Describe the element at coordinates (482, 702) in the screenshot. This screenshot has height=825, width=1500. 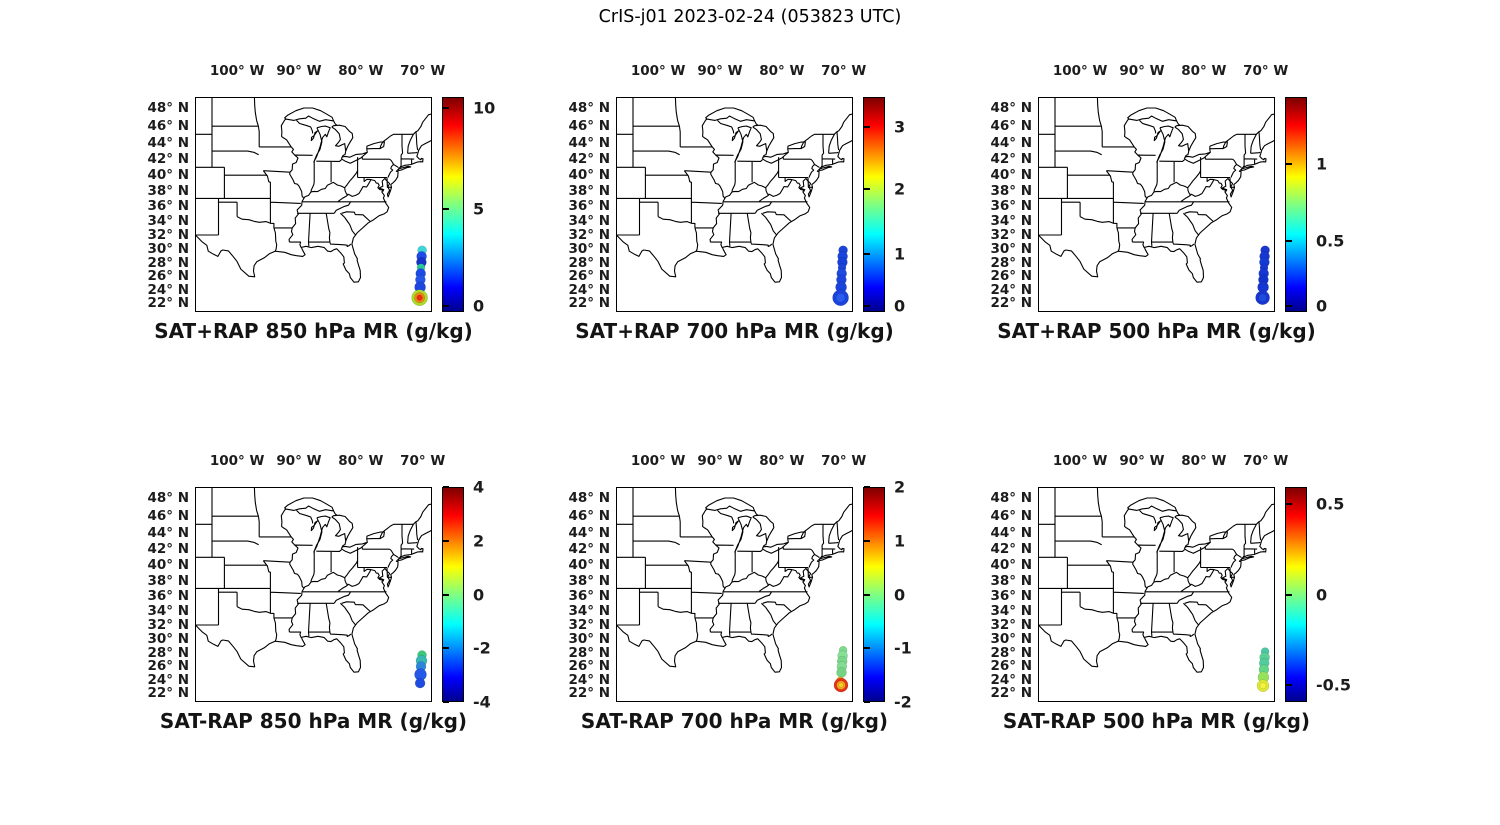
I see `colorbar-tick-label: -4` at that location.